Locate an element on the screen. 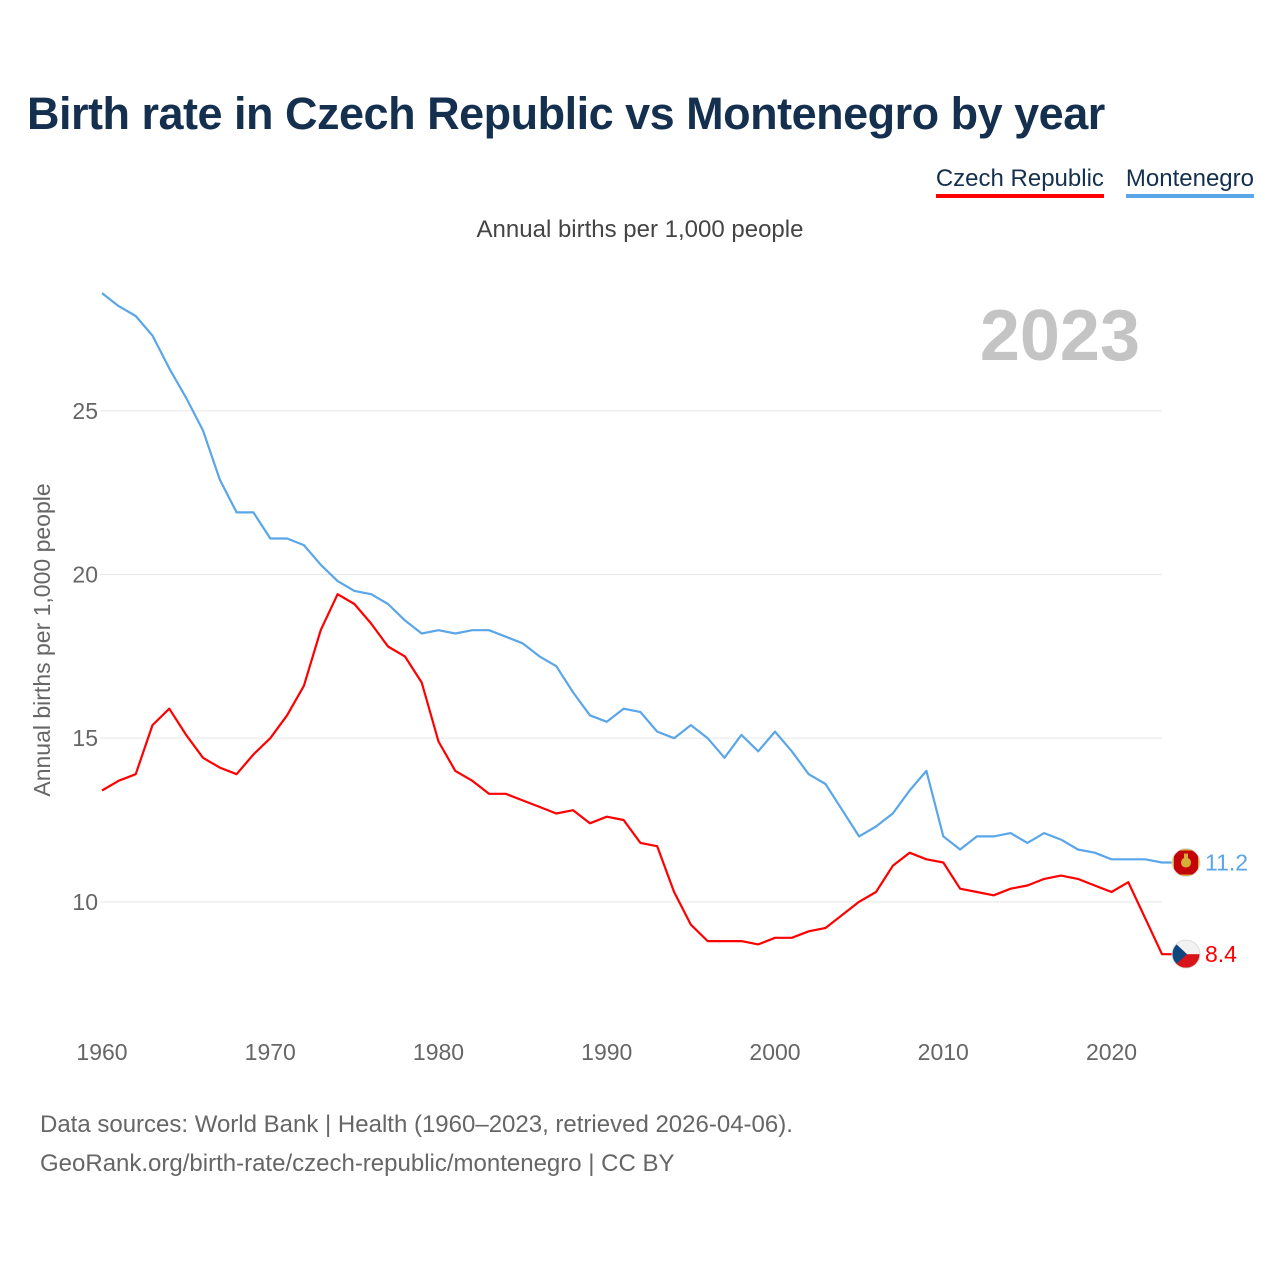 The width and height of the screenshot is (1280, 1280). y-axis-label: Annual births per 1,000 people is located at coordinates (42, 639).